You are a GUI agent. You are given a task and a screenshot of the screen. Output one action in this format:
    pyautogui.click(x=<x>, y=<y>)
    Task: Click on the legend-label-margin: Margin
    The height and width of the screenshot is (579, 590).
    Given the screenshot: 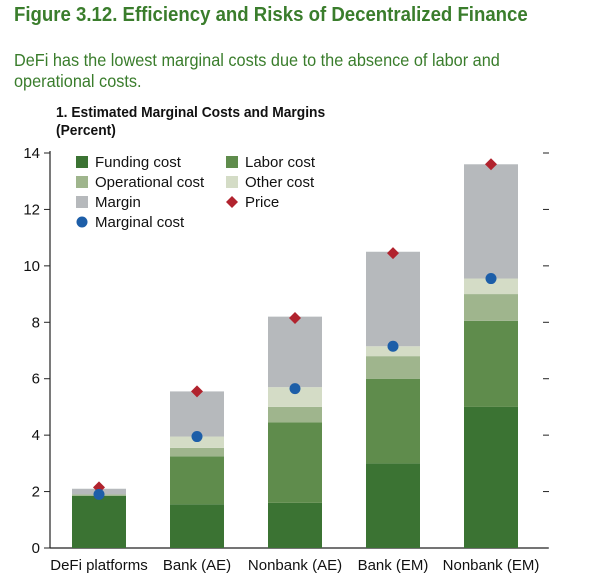 What is the action you would take?
    pyautogui.click(x=118, y=202)
    